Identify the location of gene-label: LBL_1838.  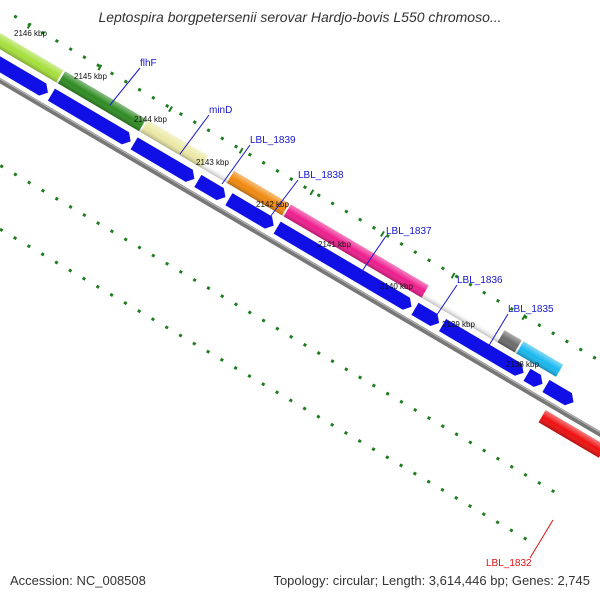
(321, 175).